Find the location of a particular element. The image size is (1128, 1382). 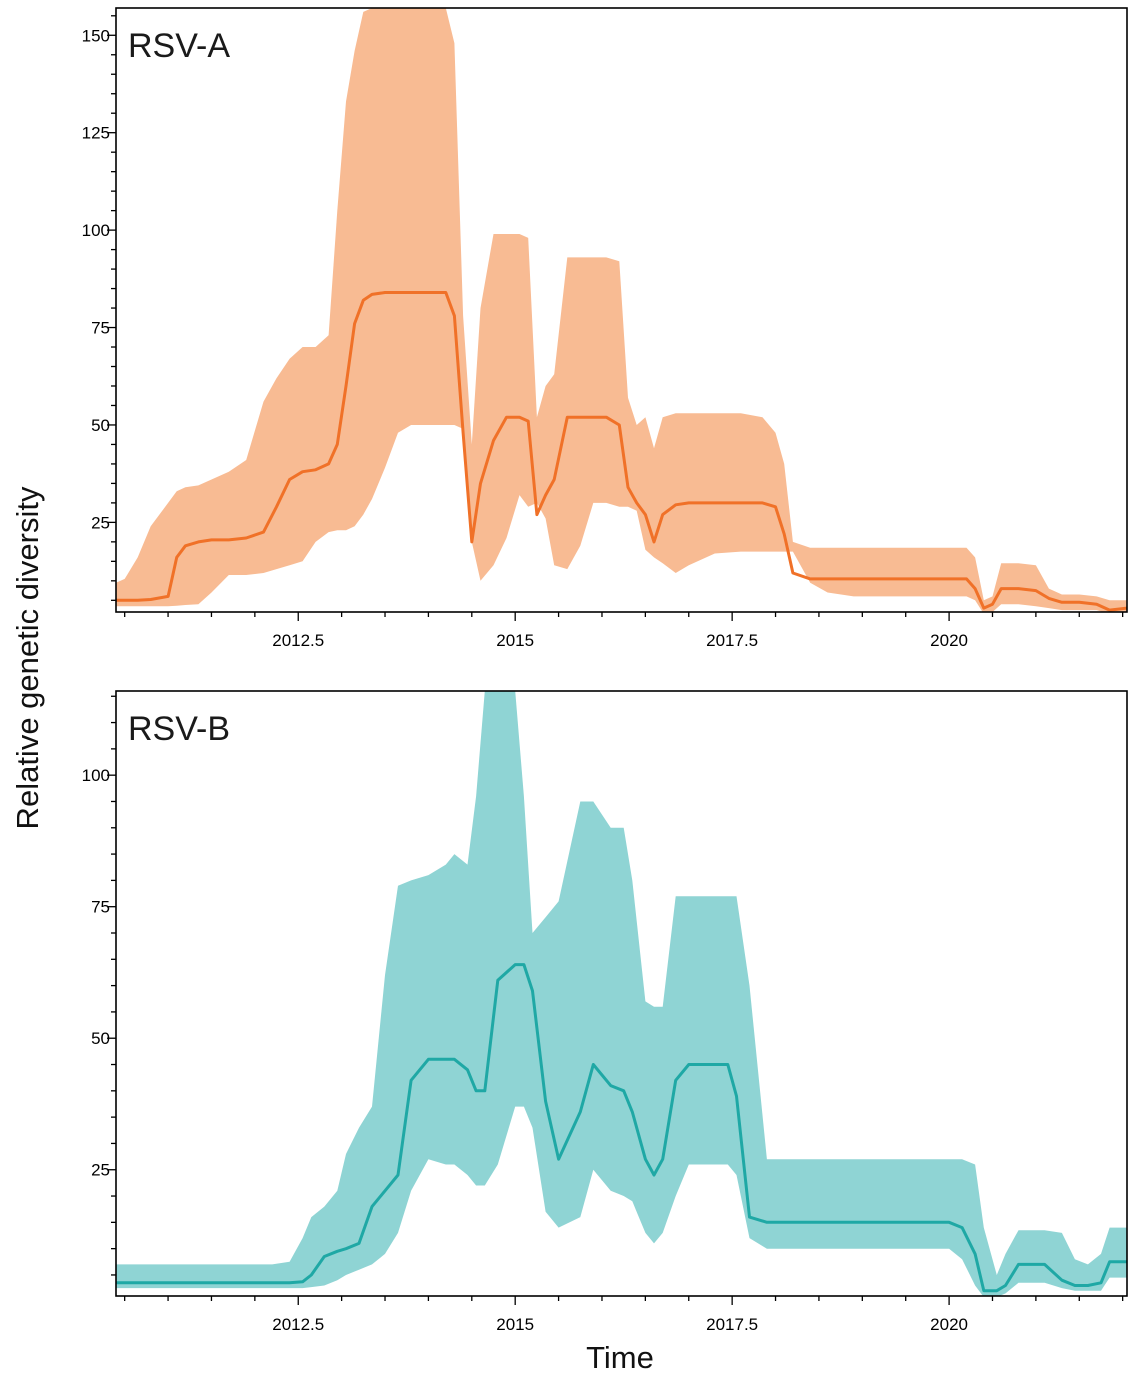

x-axis-title: Time is located at coordinates (620, 1357).